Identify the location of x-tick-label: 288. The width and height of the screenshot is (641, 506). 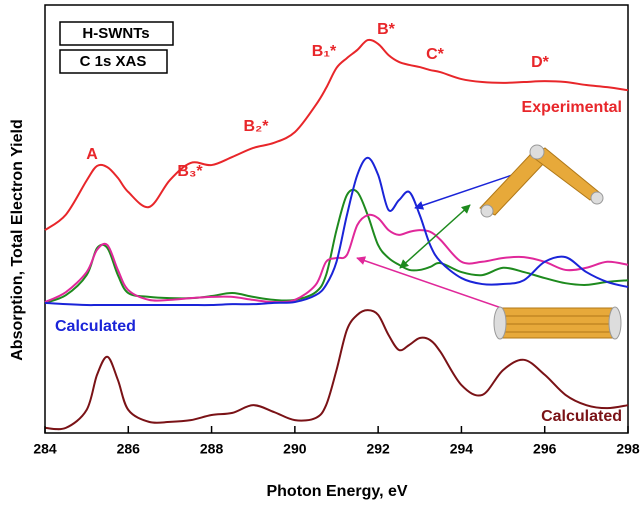
(212, 449).